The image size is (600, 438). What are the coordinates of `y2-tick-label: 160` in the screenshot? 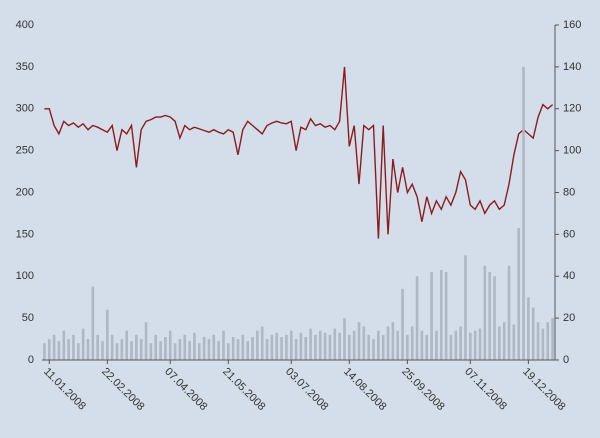 It's located at (572, 25).